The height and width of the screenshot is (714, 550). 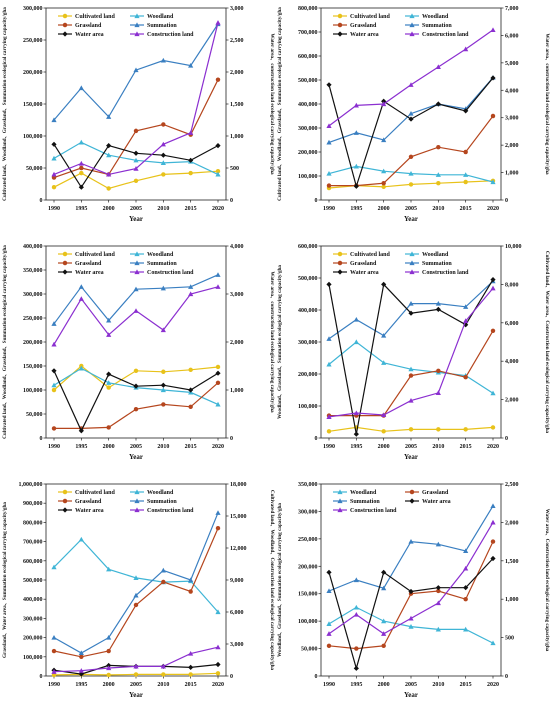 What do you see at coordinates (88, 502) in the screenshot?
I see `legend-entry: Grassland` at bounding box center [88, 502].